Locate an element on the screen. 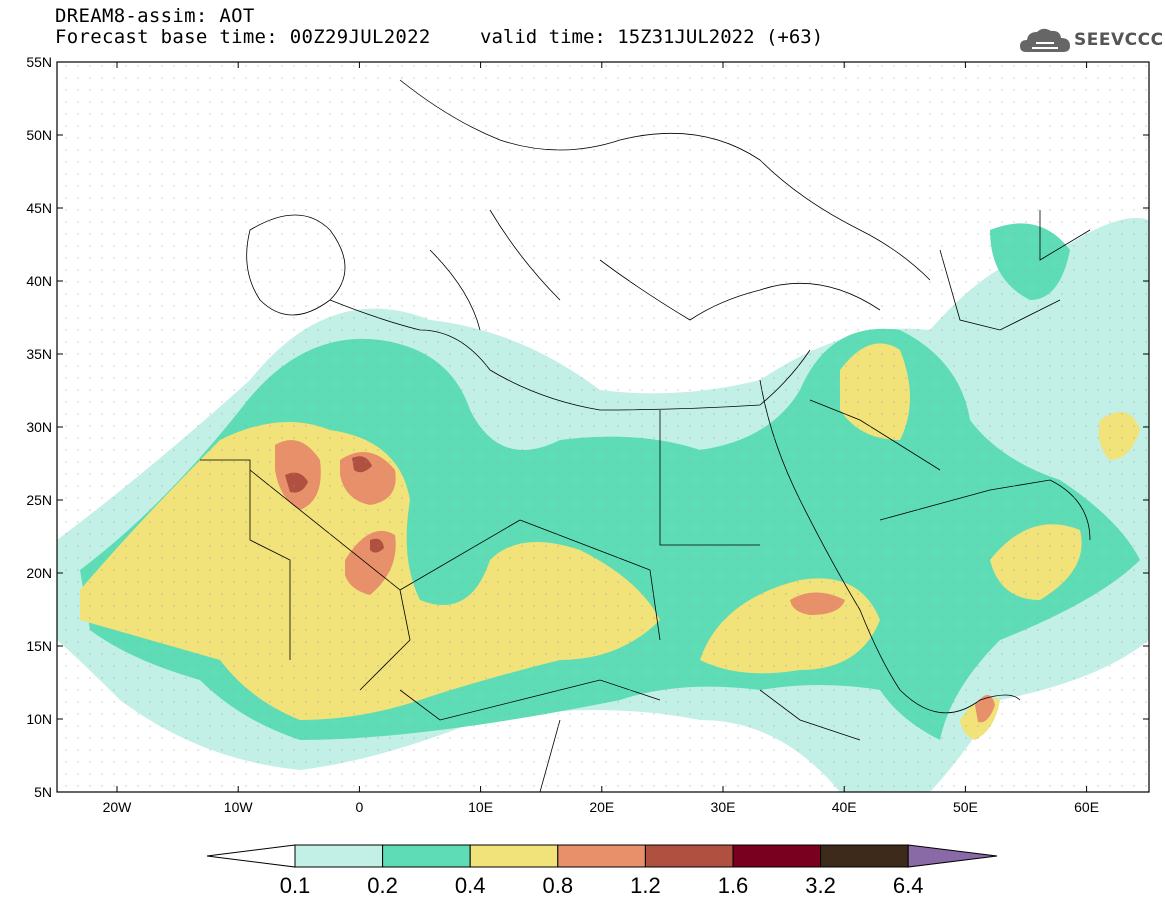 Image resolution: width=1165 pixels, height=905 pixels. colorbar-under-arrow is located at coordinates (251, 856).